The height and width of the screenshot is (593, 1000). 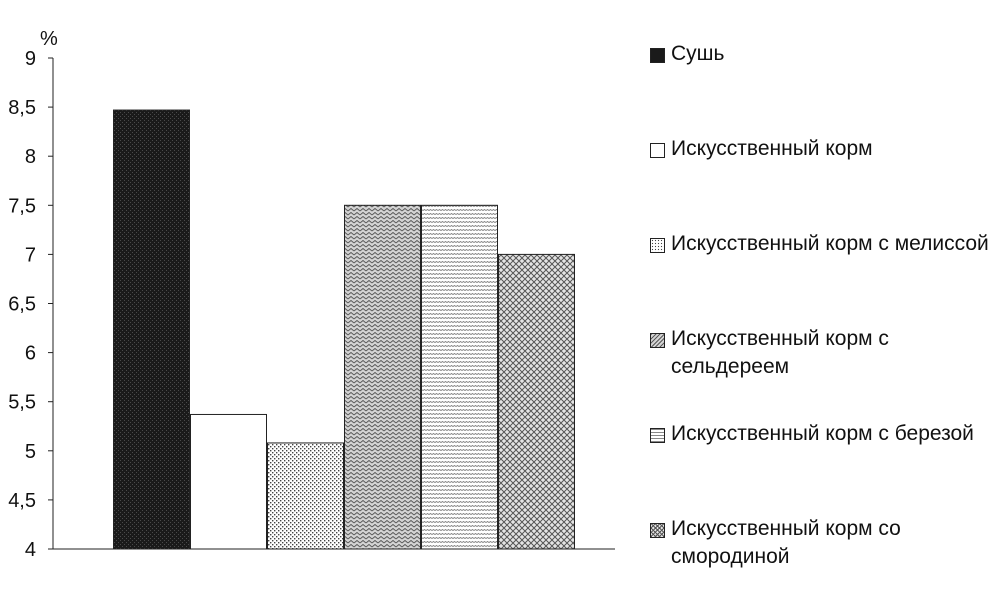 I want to click on y-tick-label: 4,5, so click(x=22, y=501).